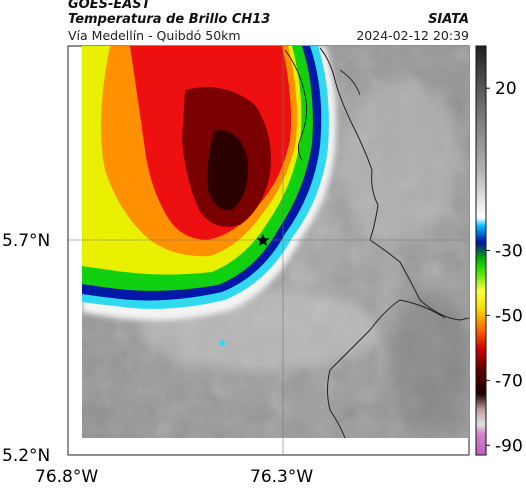 The height and width of the screenshot is (491, 526). I want to click on satellite-name: GOES-EAST, so click(109, 6).